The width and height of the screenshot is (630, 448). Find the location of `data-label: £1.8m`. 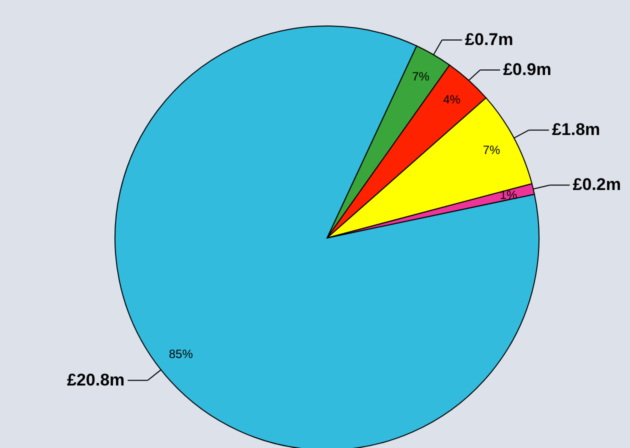

data-label: £1.8m is located at coordinates (576, 130).